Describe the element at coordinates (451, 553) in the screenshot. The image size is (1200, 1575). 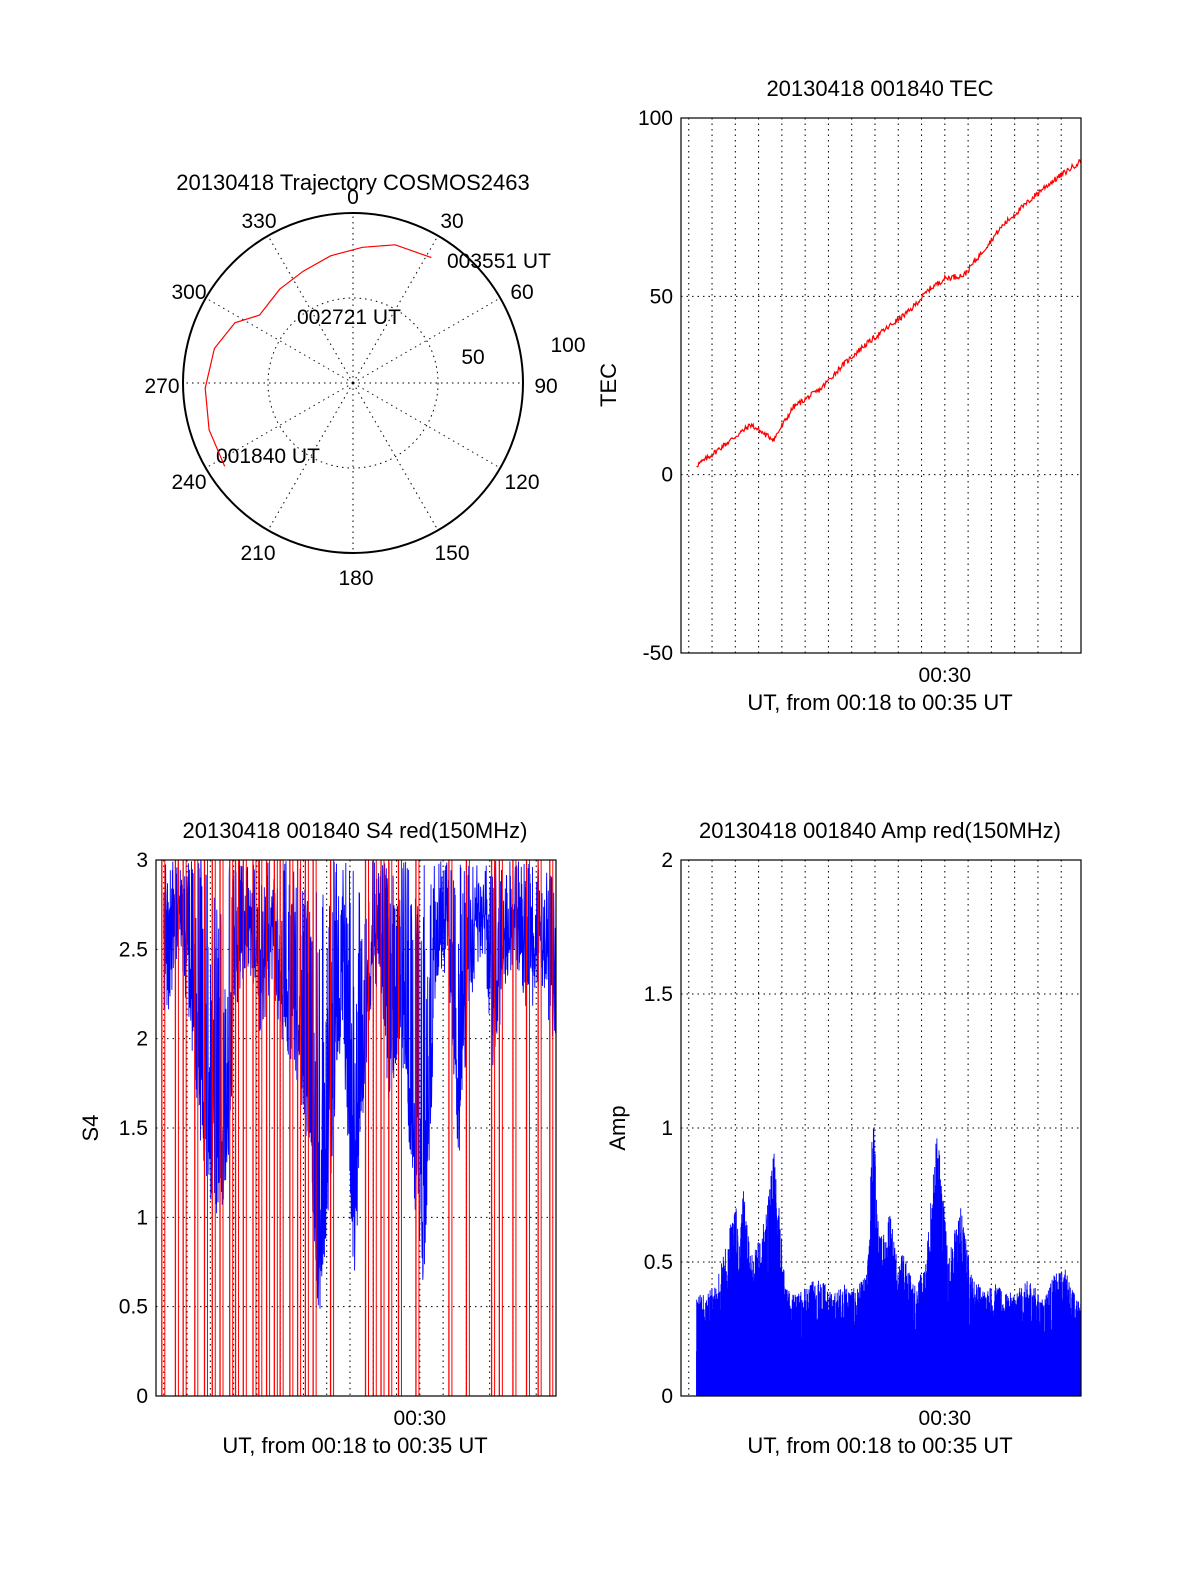
I see `polar-azimuth-label-150: 150` at that location.